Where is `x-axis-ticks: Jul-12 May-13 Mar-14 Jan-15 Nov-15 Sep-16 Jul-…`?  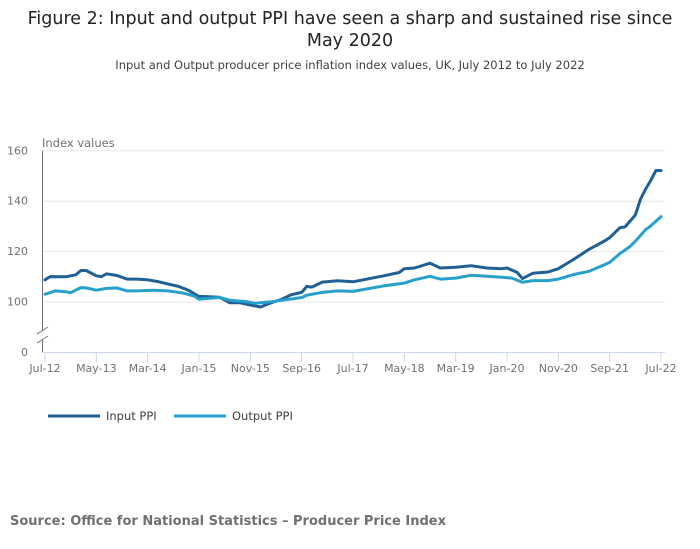
x-axis-ticks: Jul-12 May-13 Mar-14 Jan-15 Nov-15 Sep-16 Jul-… is located at coordinates (352, 363).